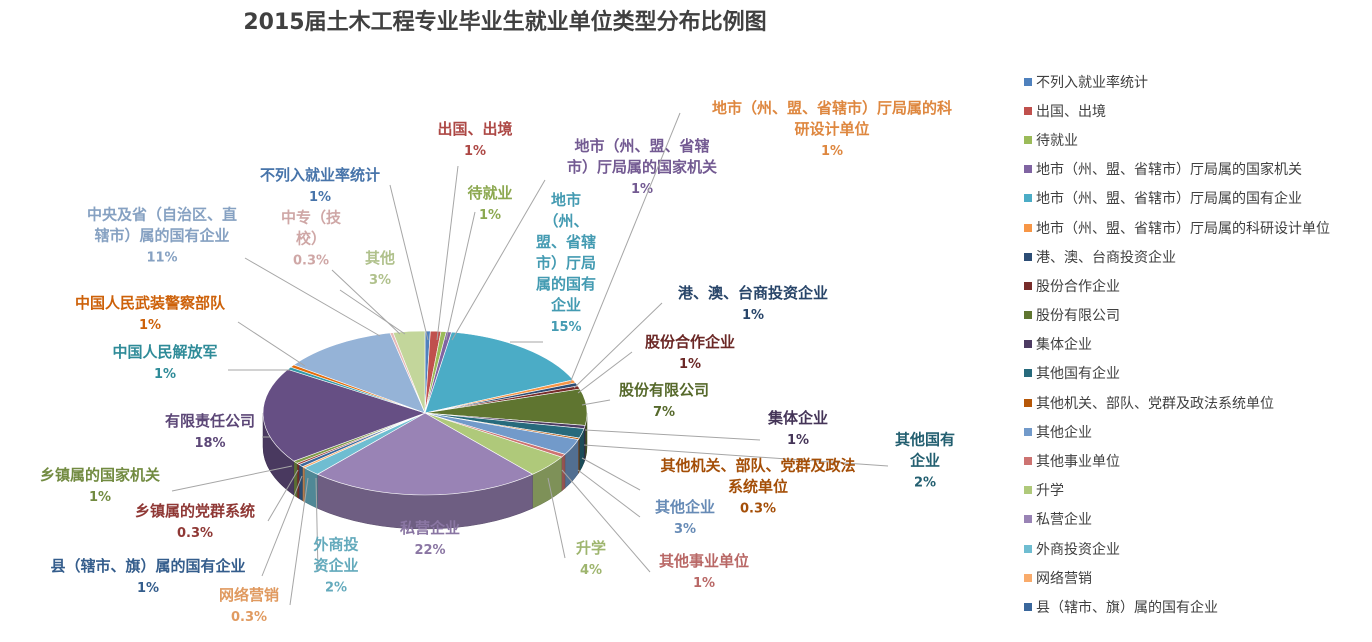 This screenshot has height=642, width=1372. Describe the element at coordinates (1078, 462) in the screenshot. I see `legend-label: 其他事业单位` at that location.